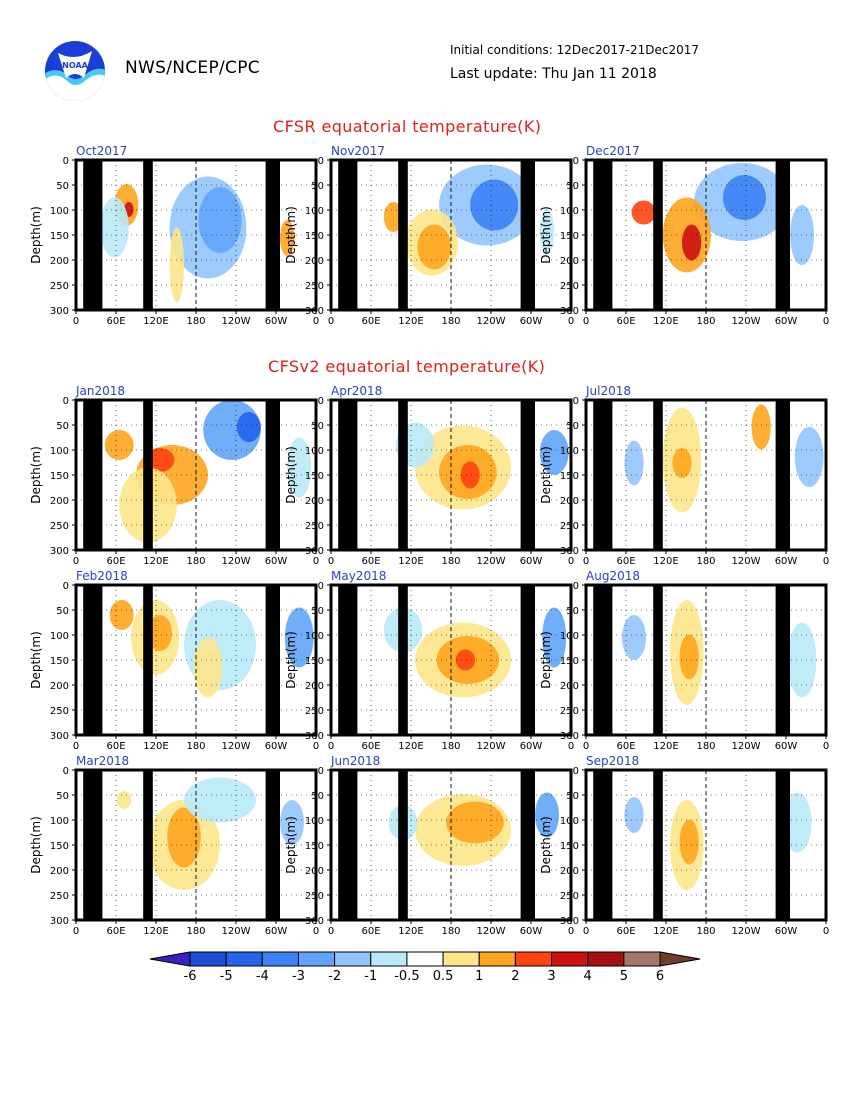 The height and width of the screenshot is (1100, 850). What do you see at coordinates (515, 976) in the screenshot?
I see `colorbar-label: 2` at bounding box center [515, 976].